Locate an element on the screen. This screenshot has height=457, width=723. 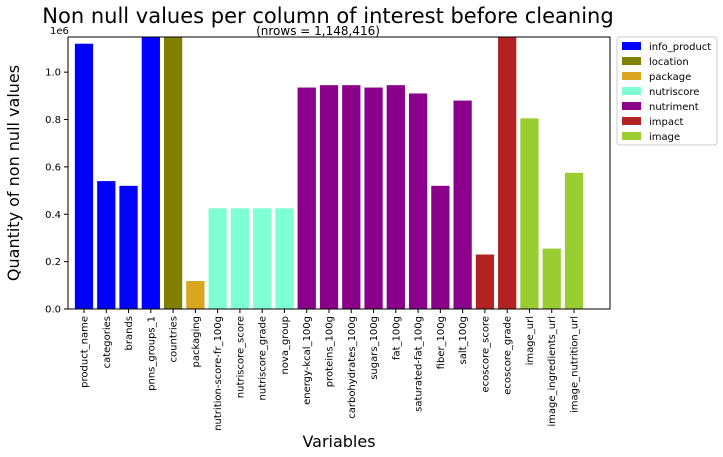
x-tick-label: product_name is located at coordinates (85, 352).